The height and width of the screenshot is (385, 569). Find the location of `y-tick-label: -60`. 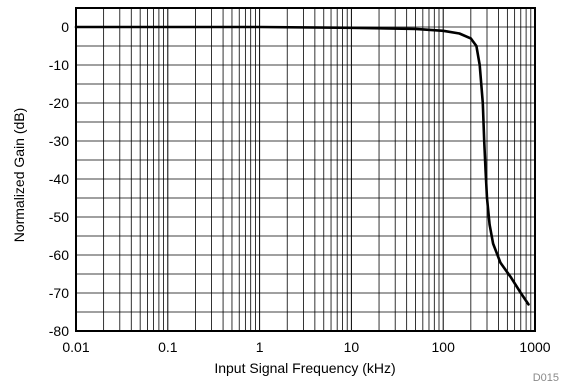

y-tick-label: -60 is located at coordinates (59, 255).